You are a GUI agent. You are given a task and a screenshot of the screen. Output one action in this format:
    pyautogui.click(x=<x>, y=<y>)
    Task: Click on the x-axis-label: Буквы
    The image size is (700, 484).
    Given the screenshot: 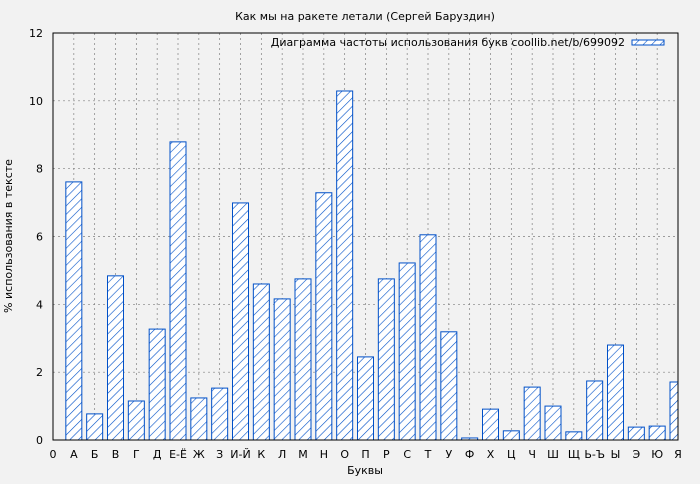 What is the action you would take?
    pyautogui.click(x=365, y=470)
    